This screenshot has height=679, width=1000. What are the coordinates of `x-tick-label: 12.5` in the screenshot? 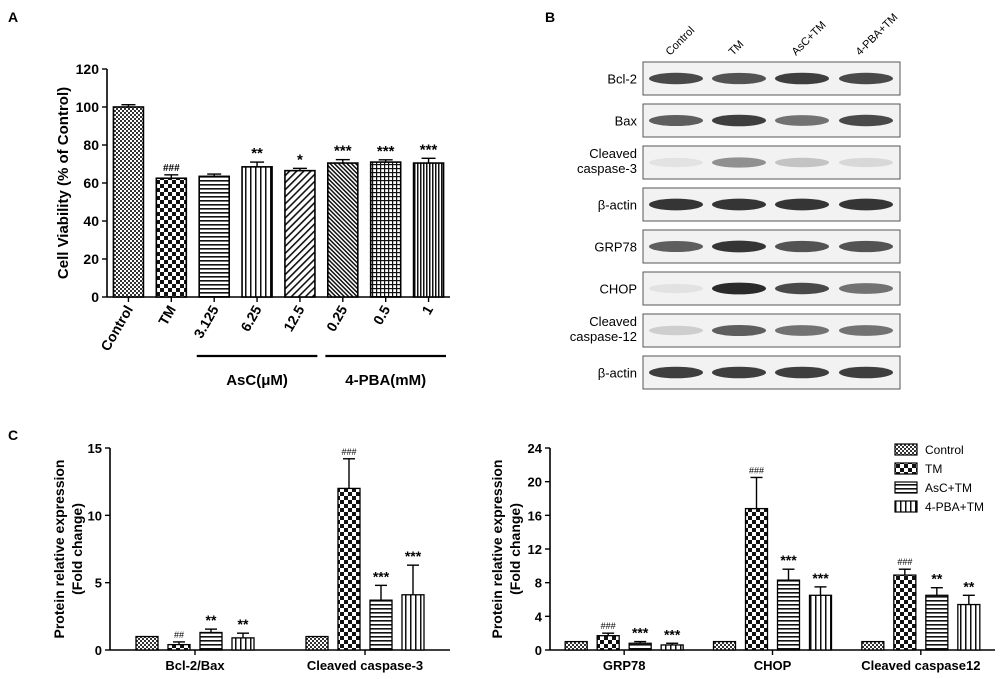 It's located at (294, 318).